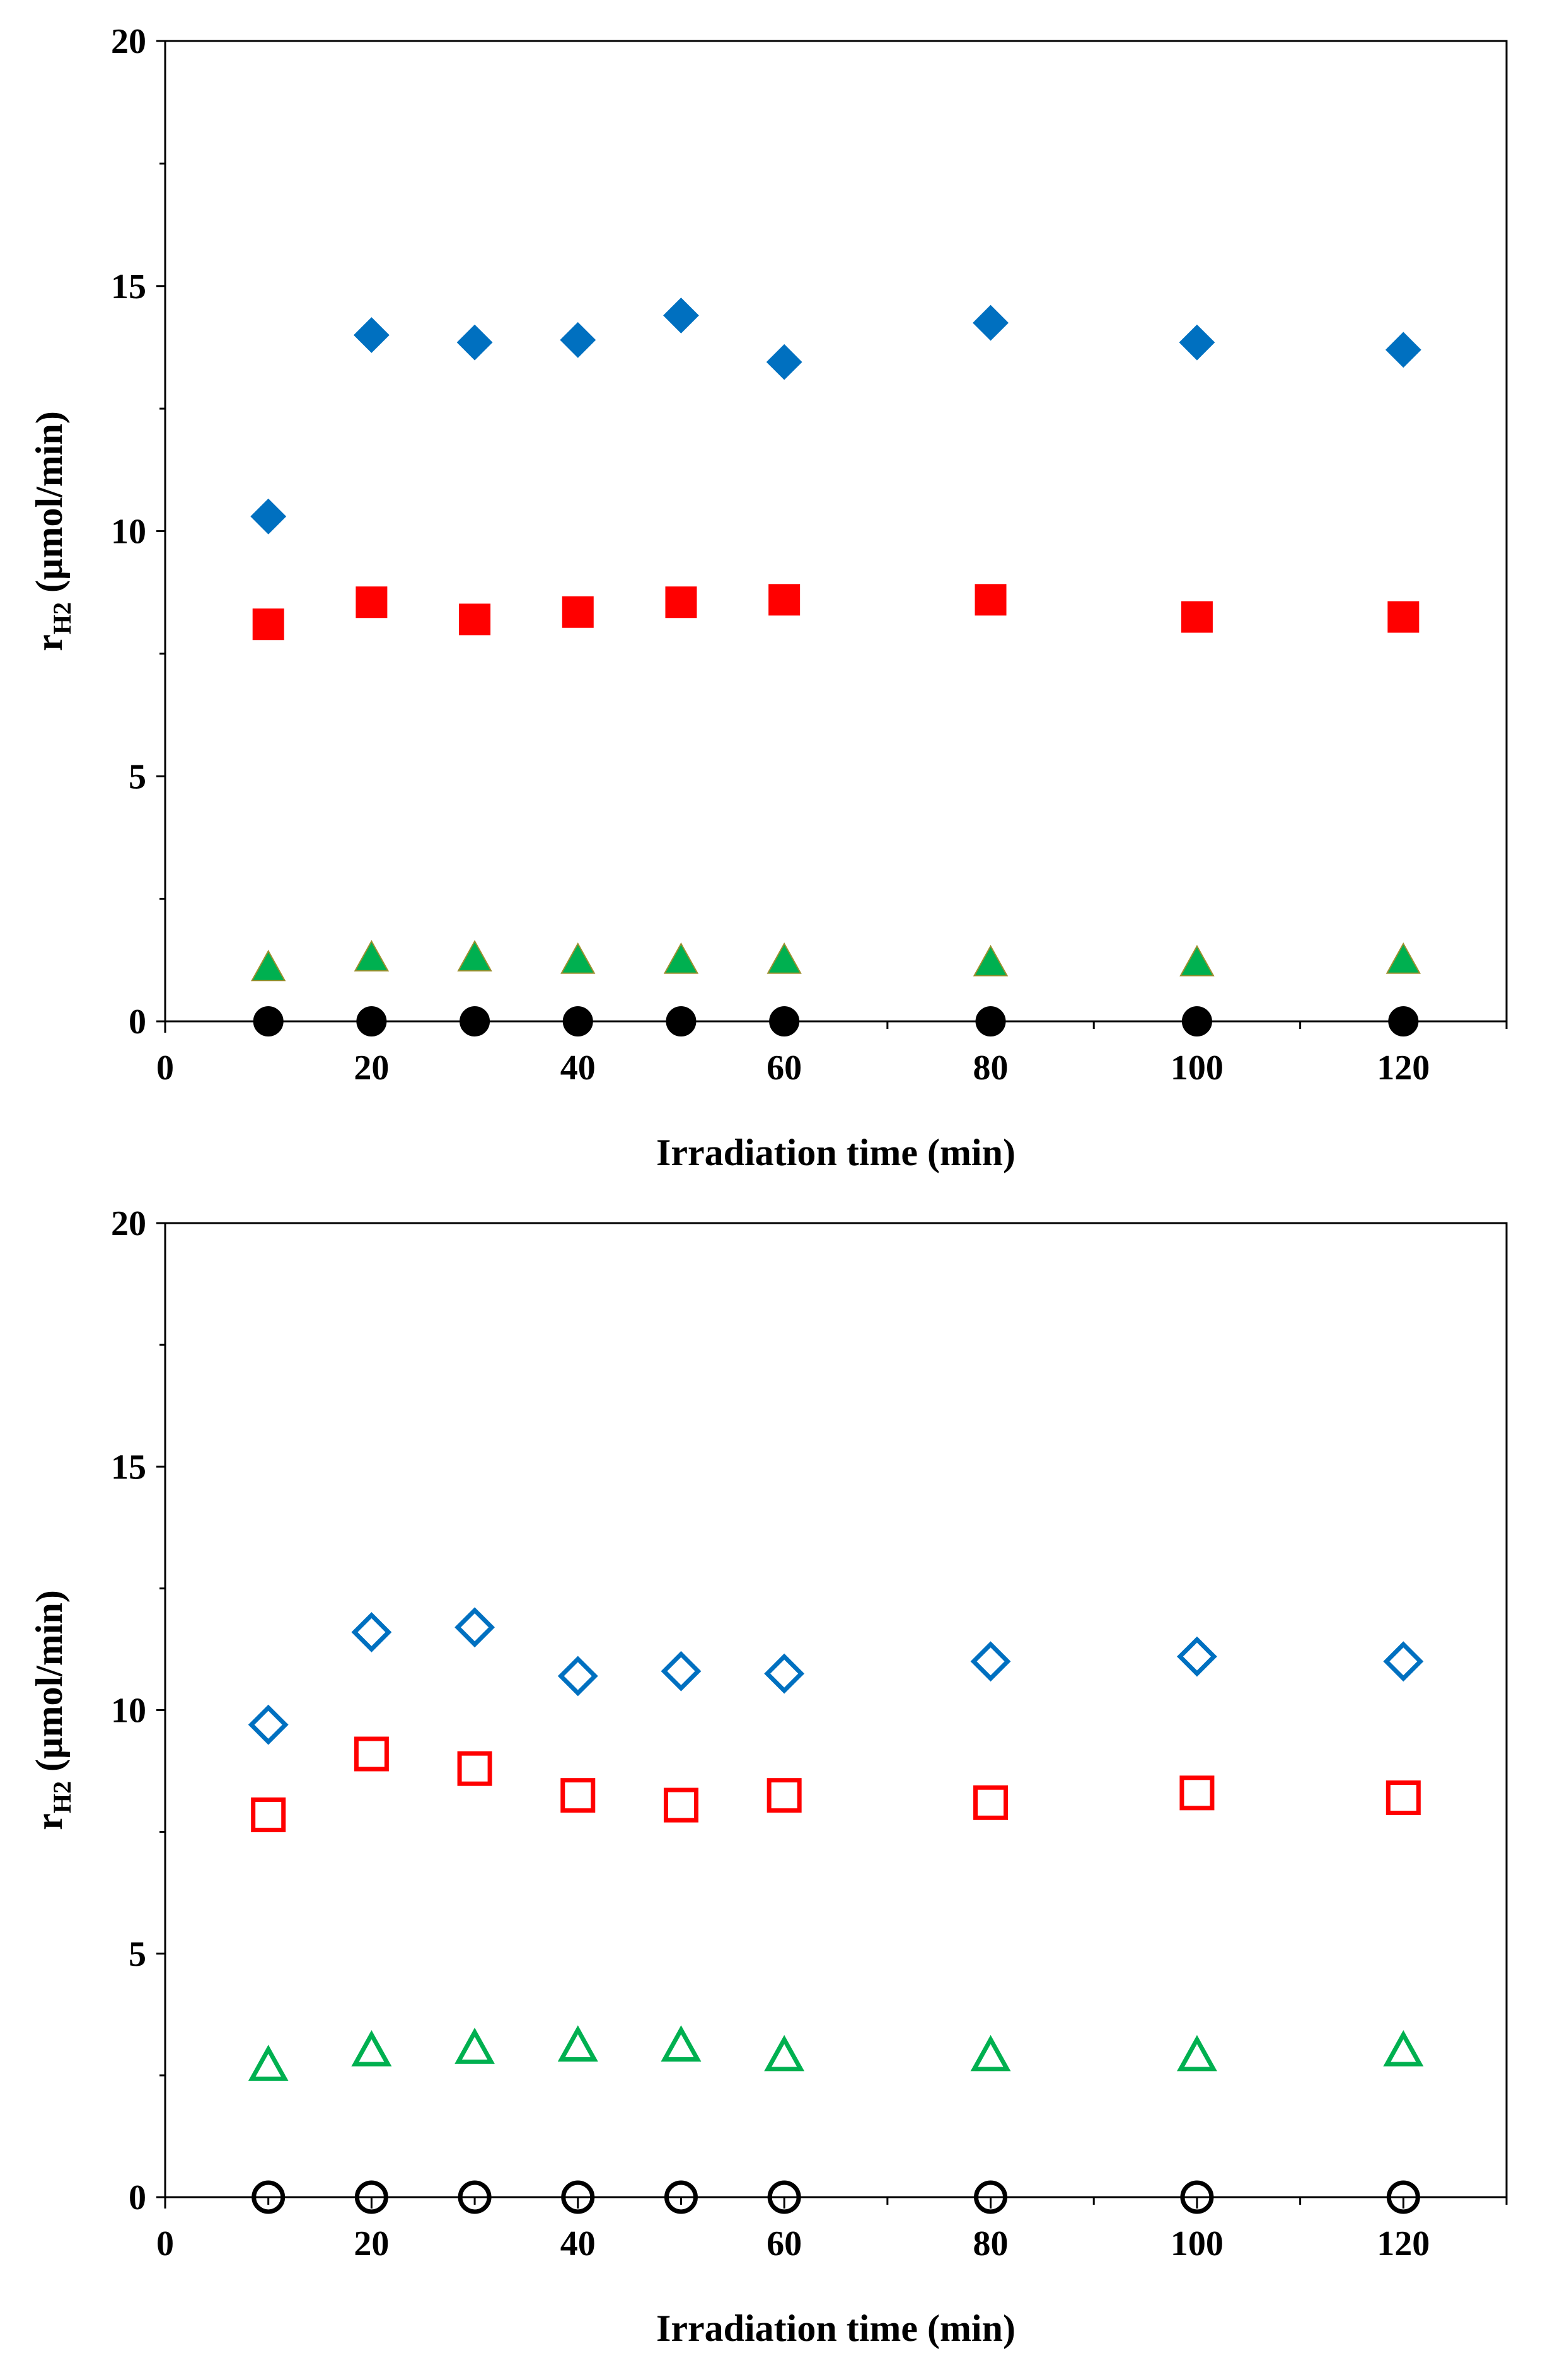 This screenshot has width=1545, height=2380. What do you see at coordinates (836, 1021) in the screenshot?
I see `series-circle` at bounding box center [836, 1021].